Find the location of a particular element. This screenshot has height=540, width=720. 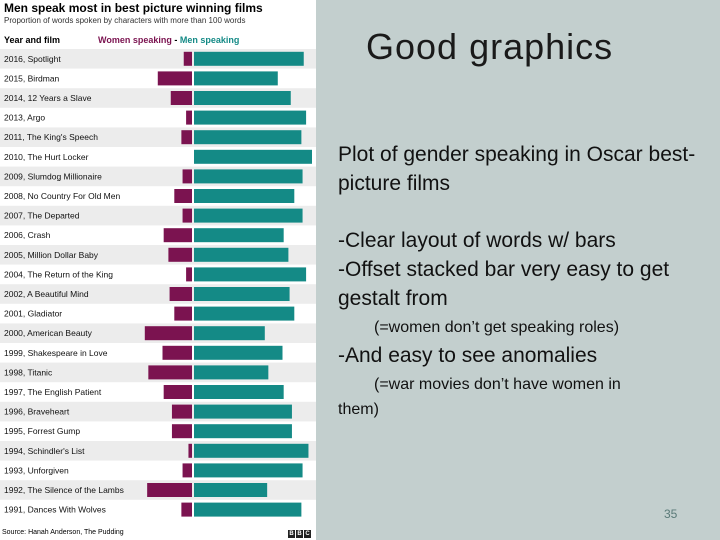

film-label: 1995, Forrest Gump is located at coordinates (42, 431).